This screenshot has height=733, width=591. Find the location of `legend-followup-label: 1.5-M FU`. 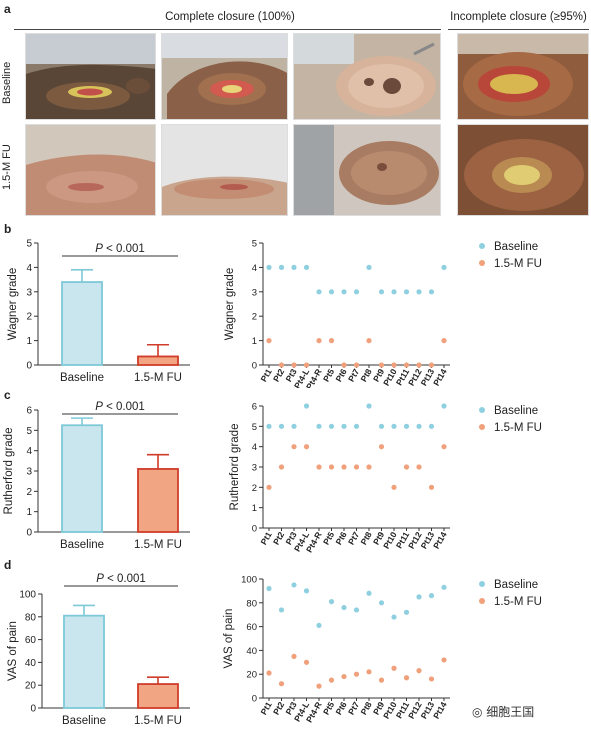

legend-followup-label: 1.5-M FU is located at coordinates (518, 602).